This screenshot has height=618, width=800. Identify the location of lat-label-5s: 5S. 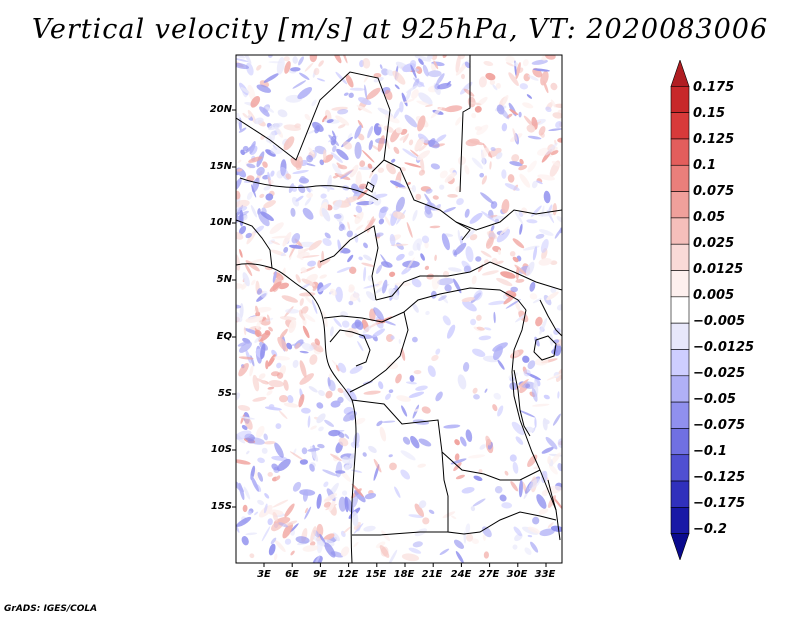
(224, 393).